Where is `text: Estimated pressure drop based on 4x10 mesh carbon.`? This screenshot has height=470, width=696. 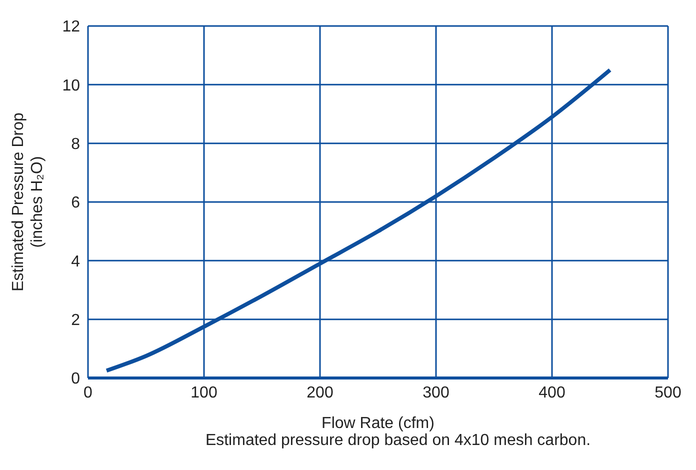
text: Estimated pressure drop based on 4x10 mesh carbon. is located at coordinates (398, 441).